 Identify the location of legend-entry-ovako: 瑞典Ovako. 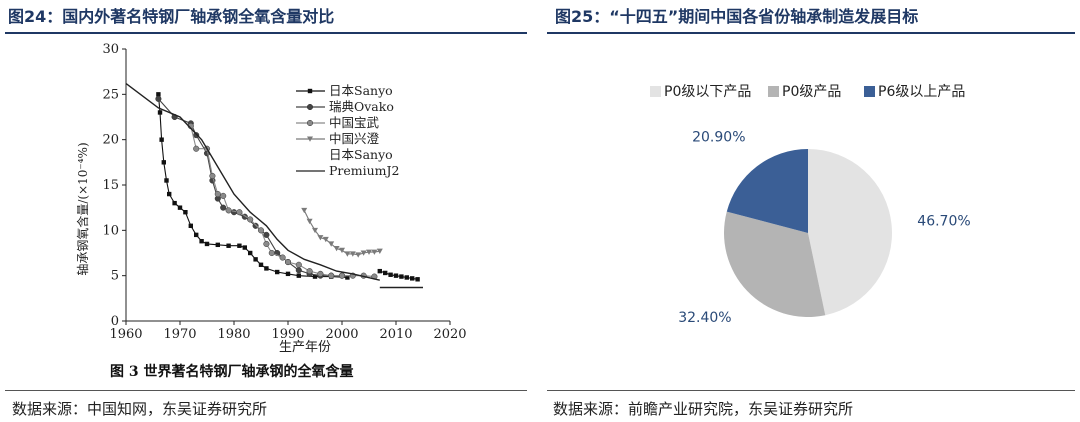
(345, 106).